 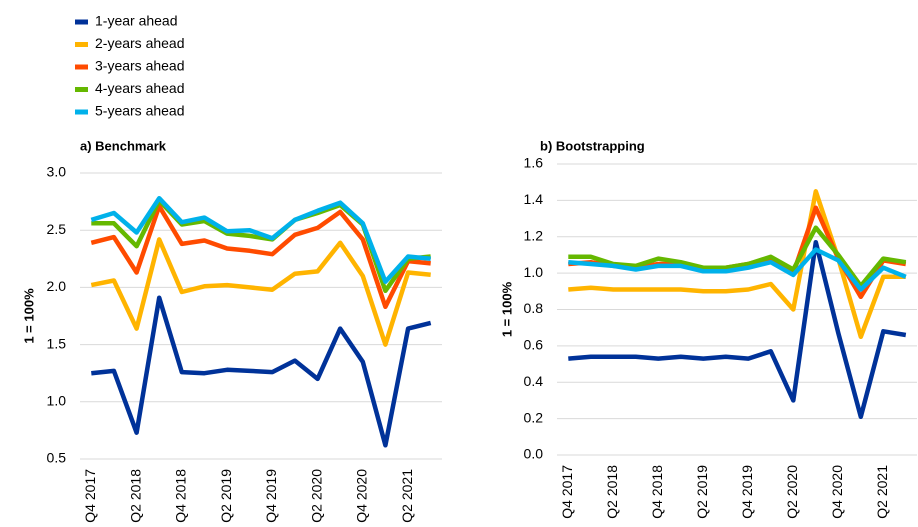 I want to click on y-tick-label: 0.4, so click(x=534, y=381).